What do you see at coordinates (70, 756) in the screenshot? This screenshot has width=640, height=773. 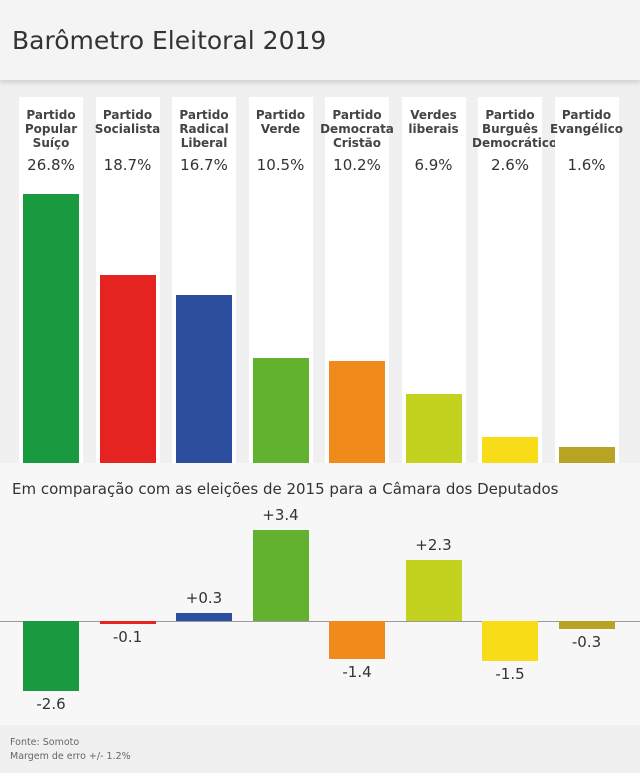 I see `margin-note: Margem de erro +/- 1.2%` at bounding box center [70, 756].